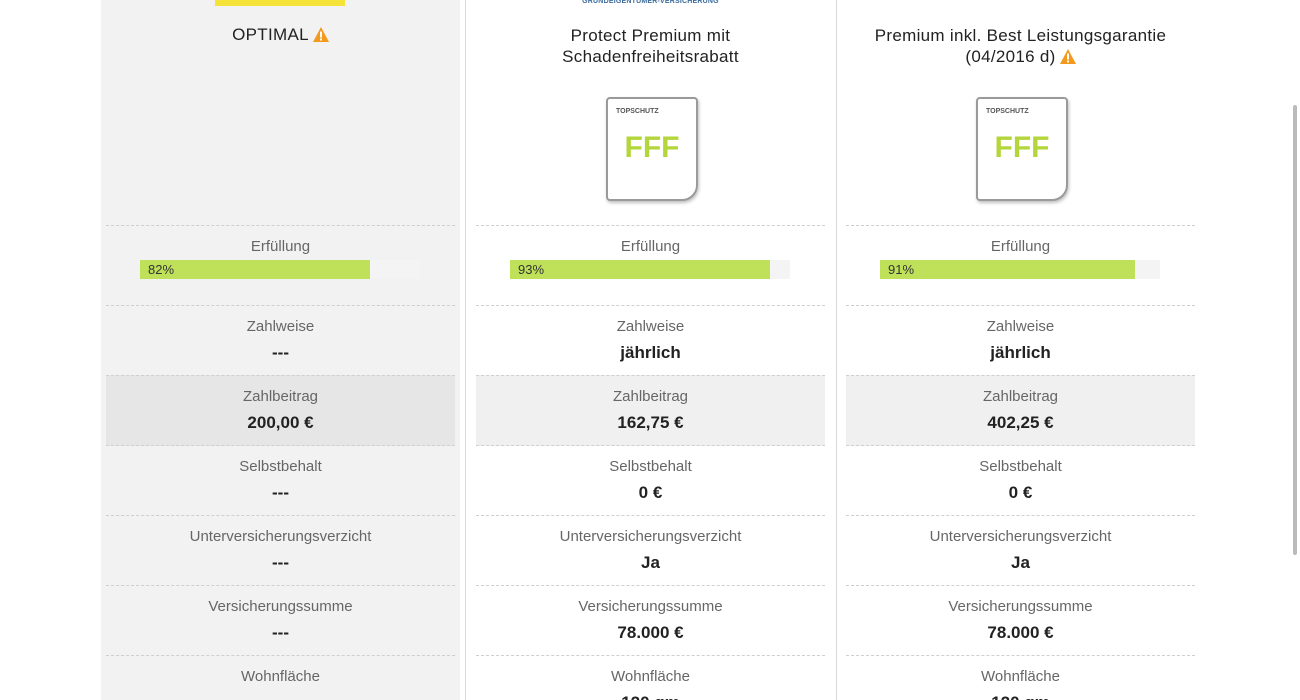  Describe the element at coordinates (901, 269) in the screenshot. I see `fulfillment-label: 91%` at that location.